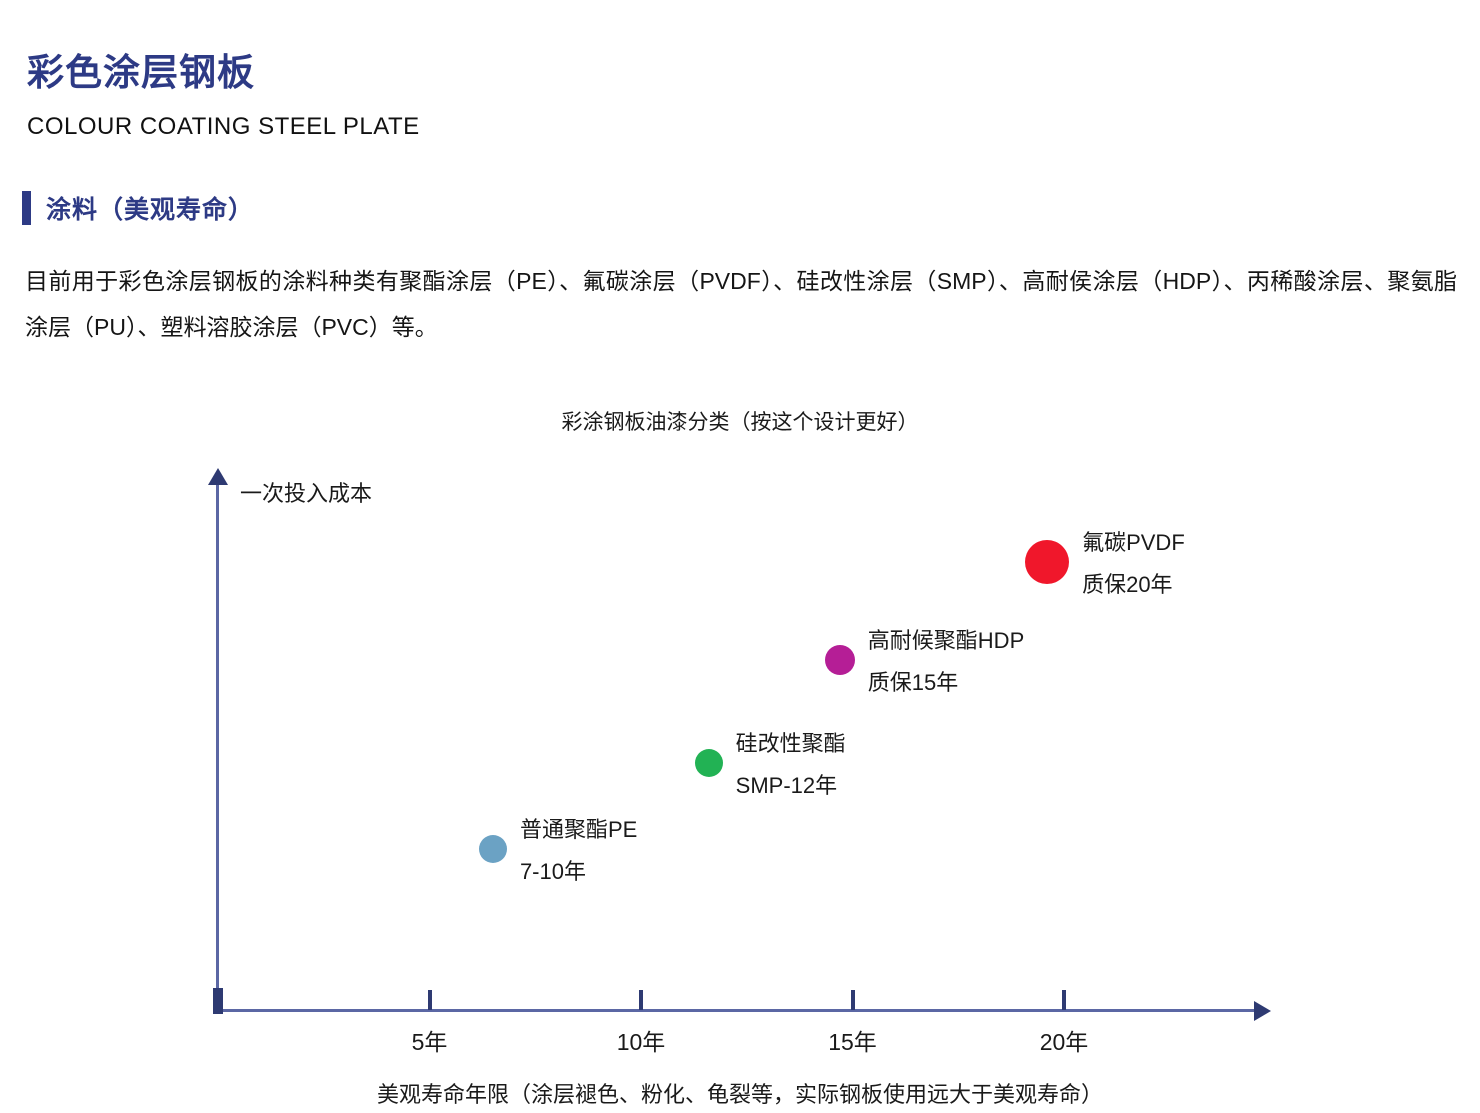 This screenshot has width=1480, height=1113. Describe the element at coordinates (1133, 543) in the screenshot. I see `data-point-name-label: 氟碳PVDF` at that location.